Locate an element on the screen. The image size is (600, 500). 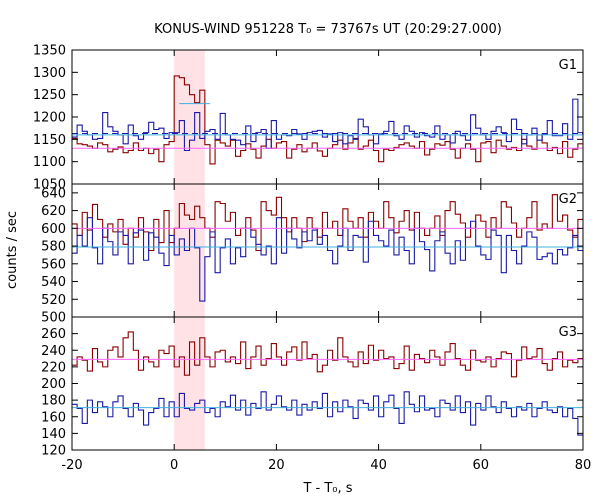
y-tick-label: 220 is located at coordinates (53, 367).